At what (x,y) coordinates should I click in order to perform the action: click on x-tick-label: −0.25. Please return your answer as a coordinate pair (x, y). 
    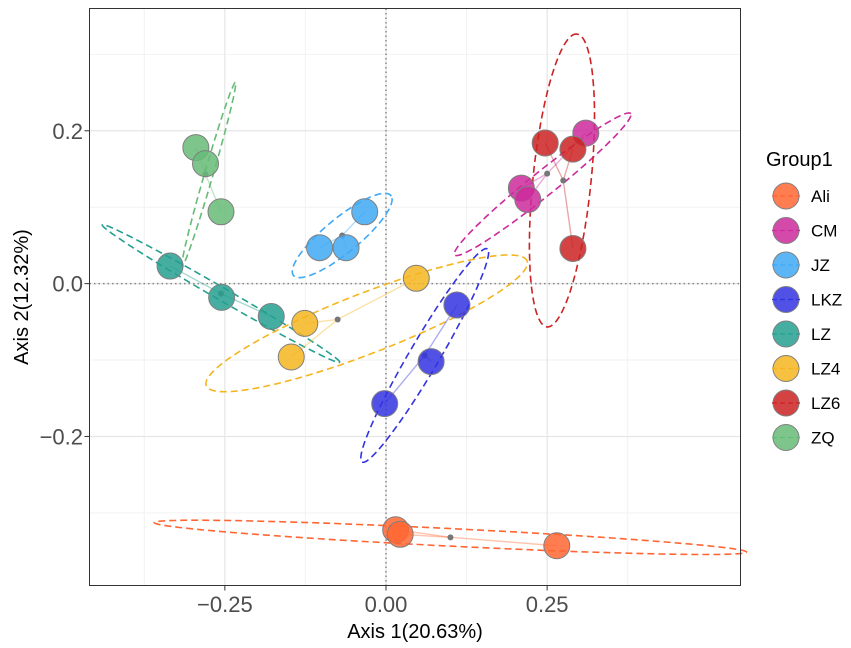
    Looking at the image, I should click on (225, 604).